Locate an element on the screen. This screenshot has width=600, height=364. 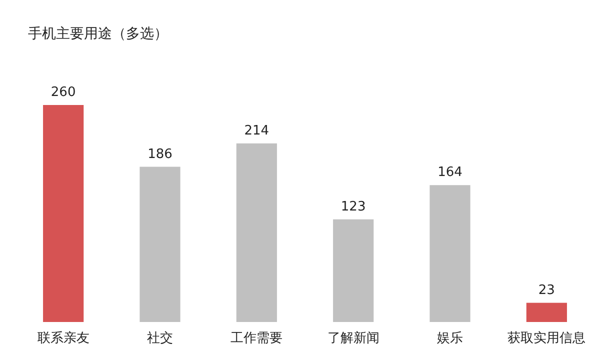
data-label: 186 is located at coordinates (160, 154).